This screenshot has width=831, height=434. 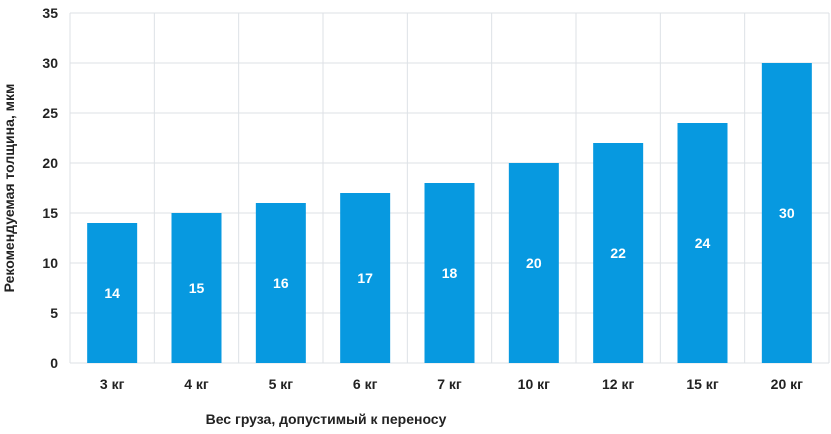 I want to click on y-tick-label: 35, so click(x=50, y=13).